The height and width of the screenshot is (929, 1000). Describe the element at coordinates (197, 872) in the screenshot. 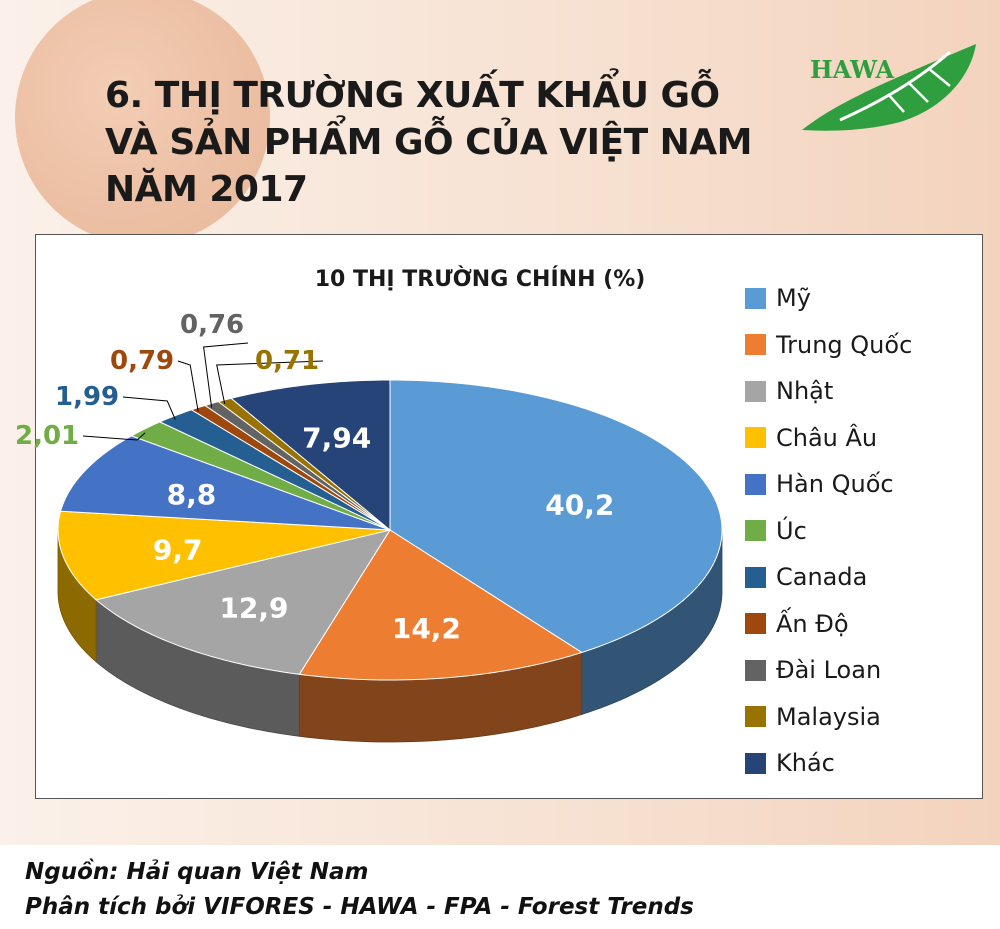

I see `source-line: Nguồn: Hải quan Việt Nam` at that location.